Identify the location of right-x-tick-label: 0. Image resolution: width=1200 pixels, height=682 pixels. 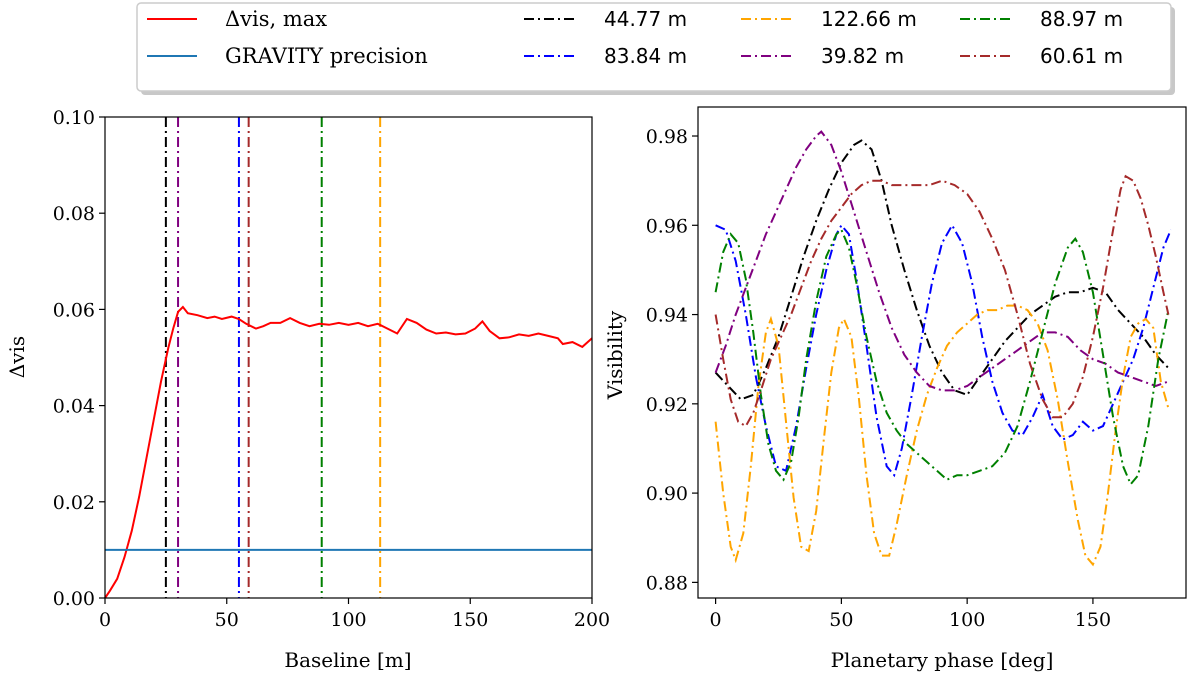
(716, 620).